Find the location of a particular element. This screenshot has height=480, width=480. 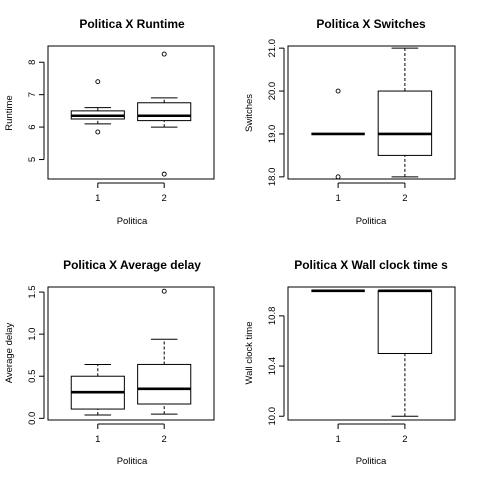

chart-title: Politica X Switches is located at coordinates (371, 24).